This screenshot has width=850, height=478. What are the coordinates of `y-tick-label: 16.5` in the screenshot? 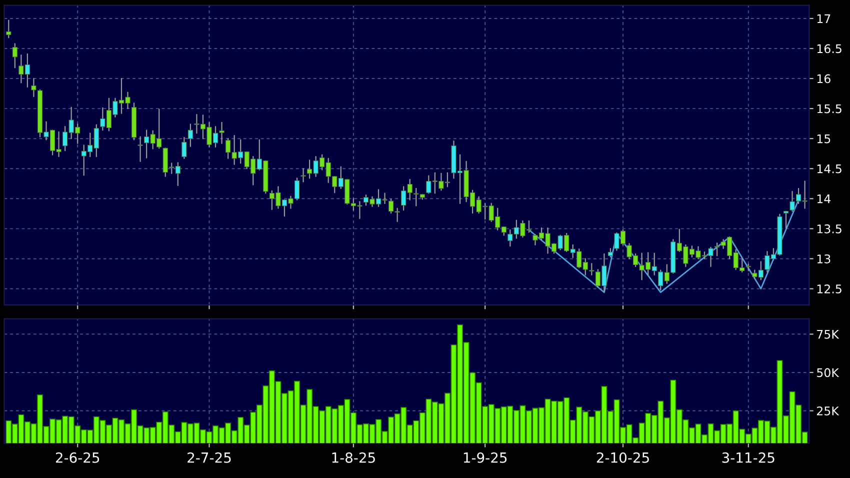 It's located at (829, 49).